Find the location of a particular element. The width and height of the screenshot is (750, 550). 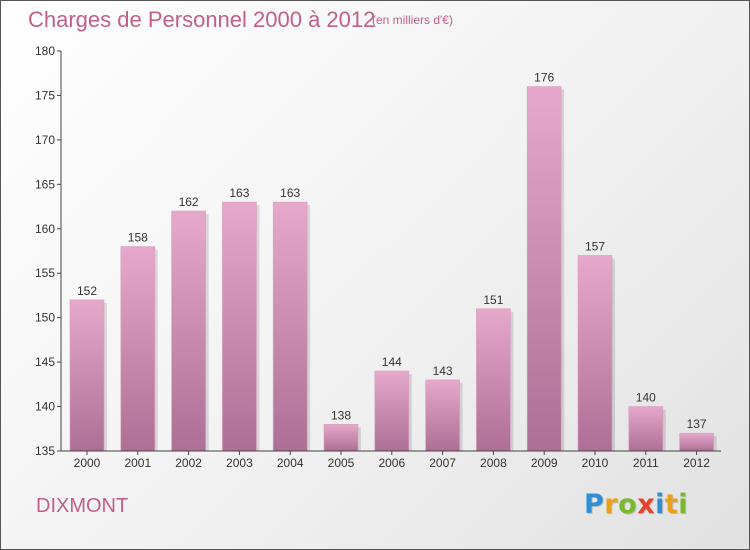

bar-2002 is located at coordinates (188, 331).